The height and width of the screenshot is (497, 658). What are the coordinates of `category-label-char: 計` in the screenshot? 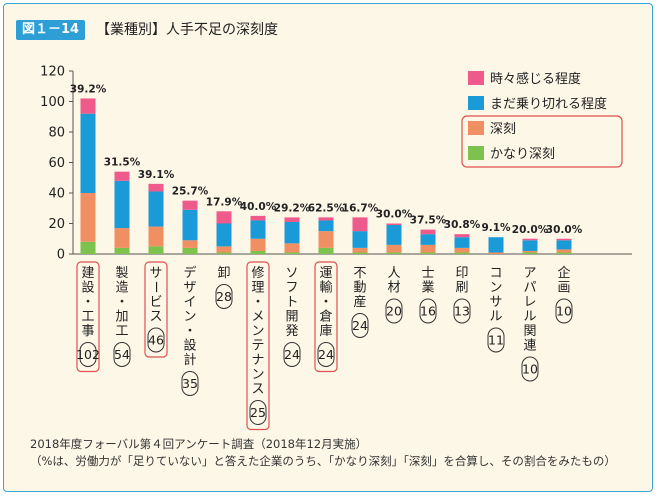 It's located at (189, 360).